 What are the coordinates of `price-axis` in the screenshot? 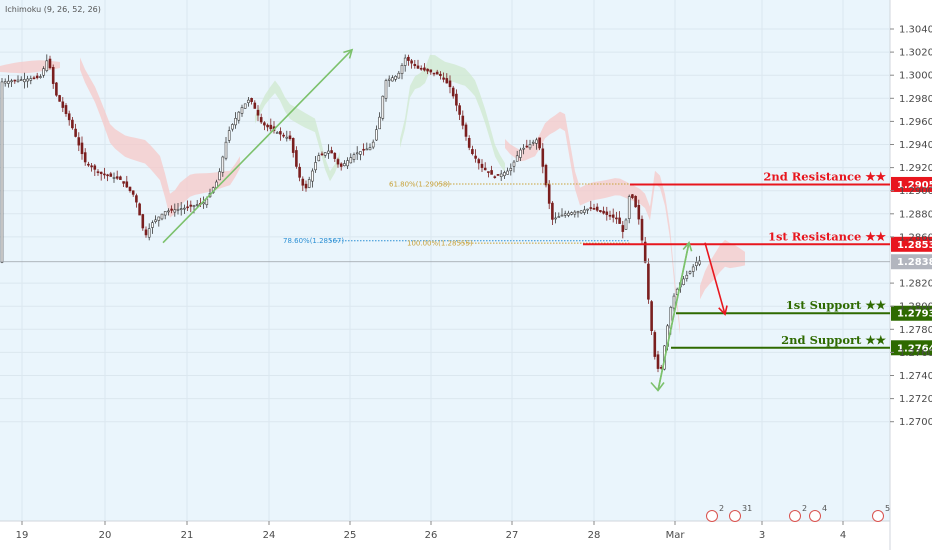 It's located at (911, 275).